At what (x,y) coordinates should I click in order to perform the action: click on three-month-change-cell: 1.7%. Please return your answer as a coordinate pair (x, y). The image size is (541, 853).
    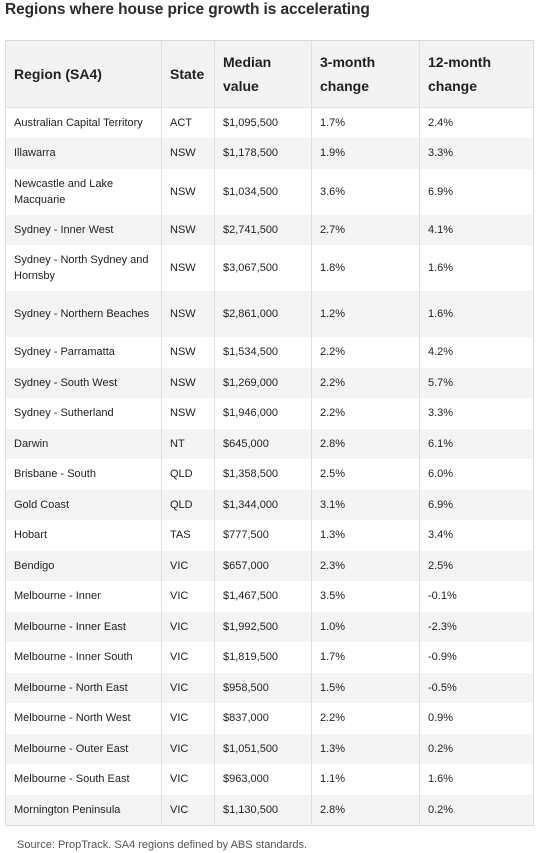
    Looking at the image, I should click on (365, 122).